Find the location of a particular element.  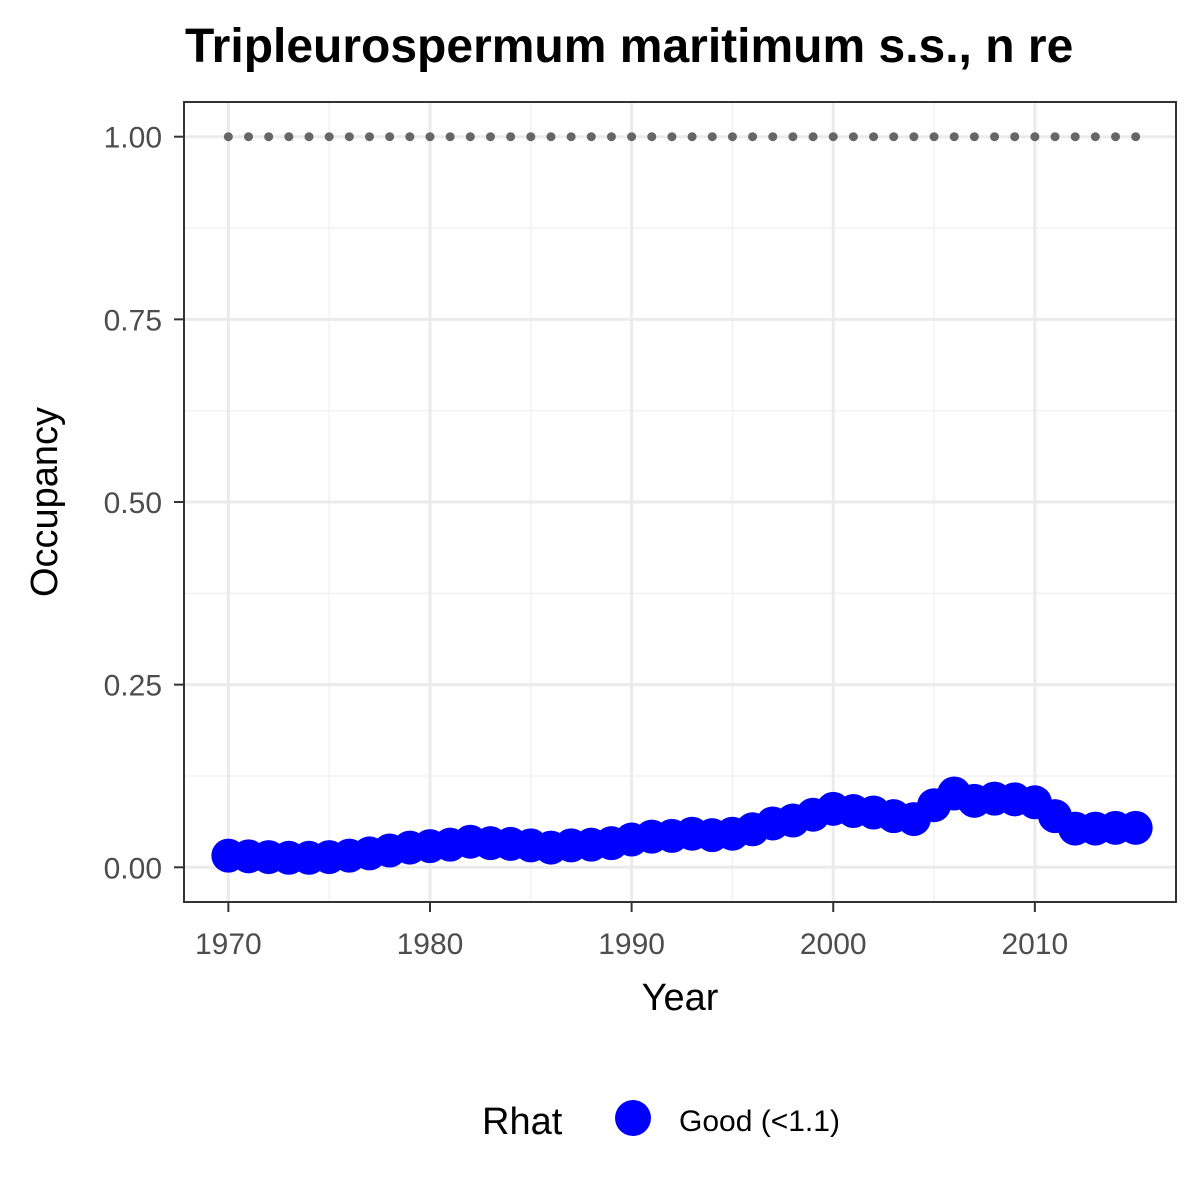

x-tick-label: 1970 is located at coordinates (228, 944).